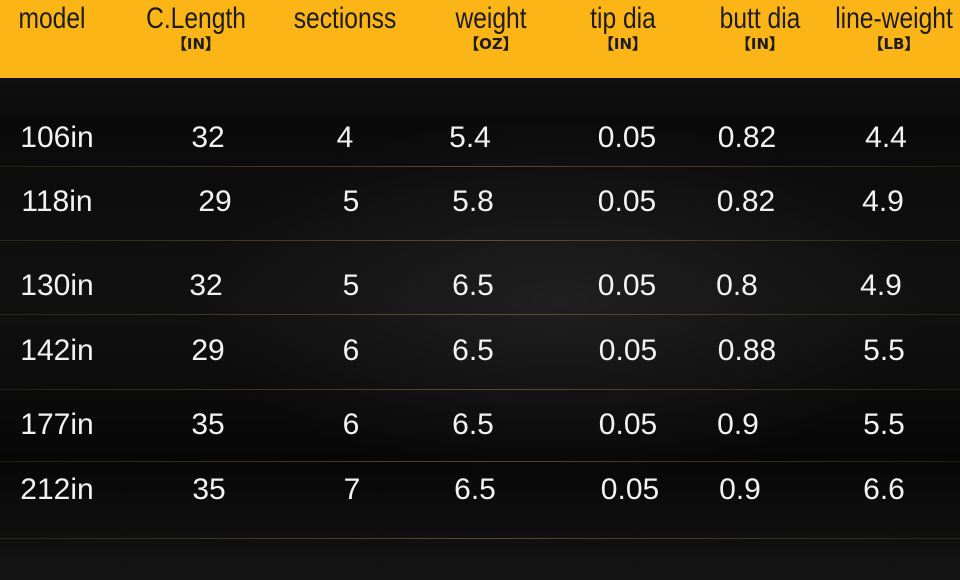 The height and width of the screenshot is (580, 960). I want to click on table-row: 177in 35 6 6.5 0.05 0.9 5.5, so click(480, 425).